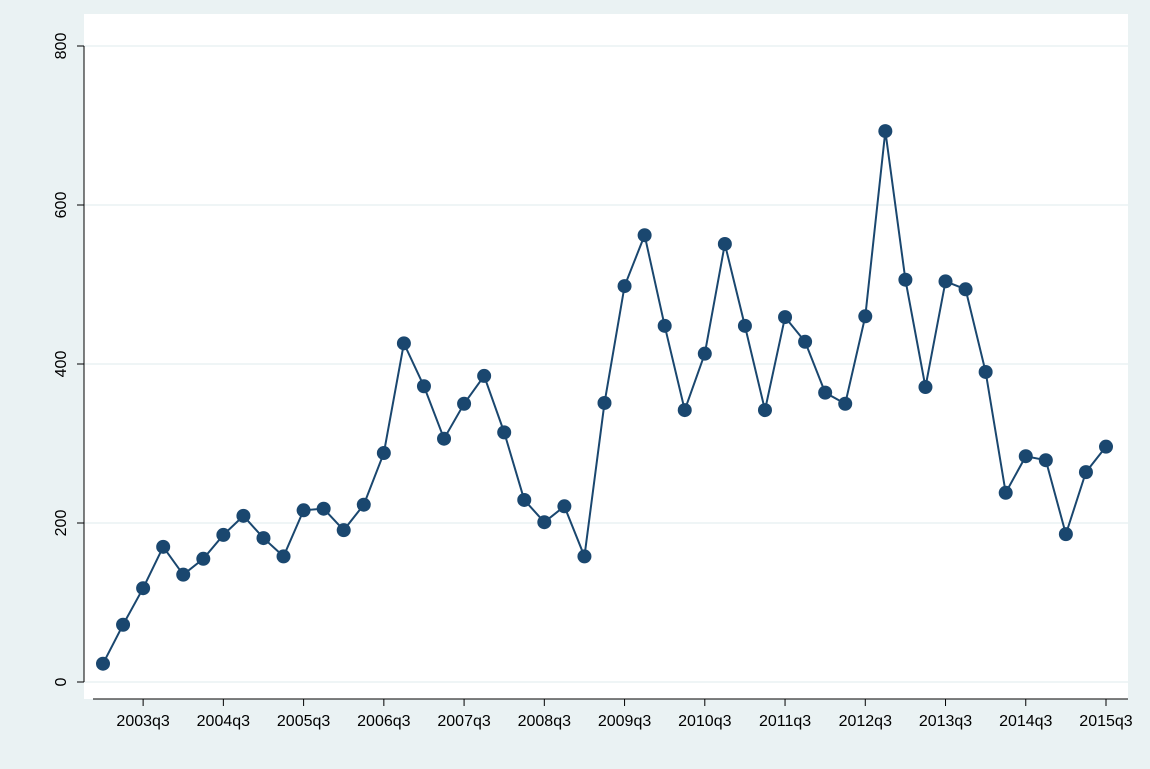 Image resolution: width=1150 pixels, height=769 pixels. Describe the element at coordinates (945, 721) in the screenshot. I see `x-tick-label: 2013q3` at that location.